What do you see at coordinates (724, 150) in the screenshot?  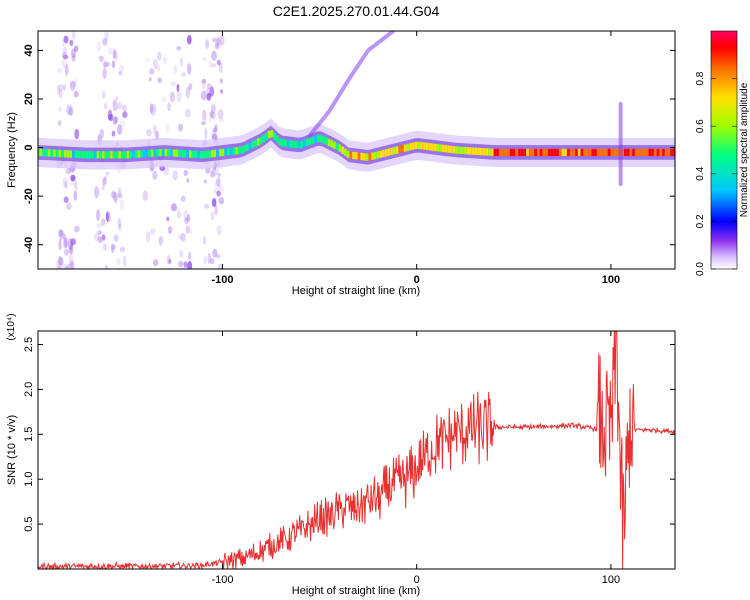 I see `colorbar-frame` at bounding box center [724, 150].